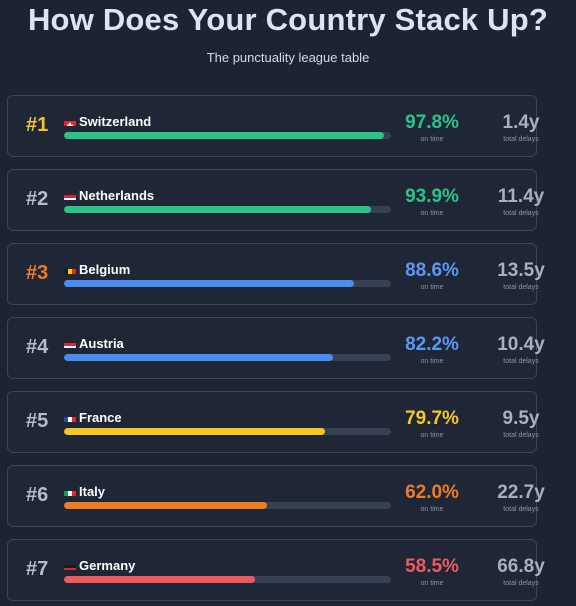 The height and width of the screenshot is (606, 576). Describe the element at coordinates (521, 566) in the screenshot. I see `delay-value: 66.8y` at that location.